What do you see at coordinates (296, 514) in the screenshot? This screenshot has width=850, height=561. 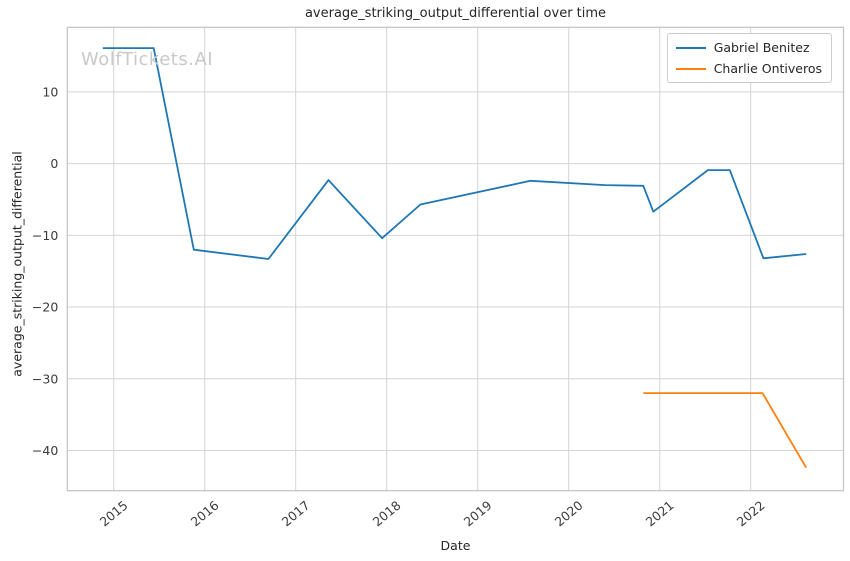 I see `x-tick-label: 2017` at bounding box center [296, 514].